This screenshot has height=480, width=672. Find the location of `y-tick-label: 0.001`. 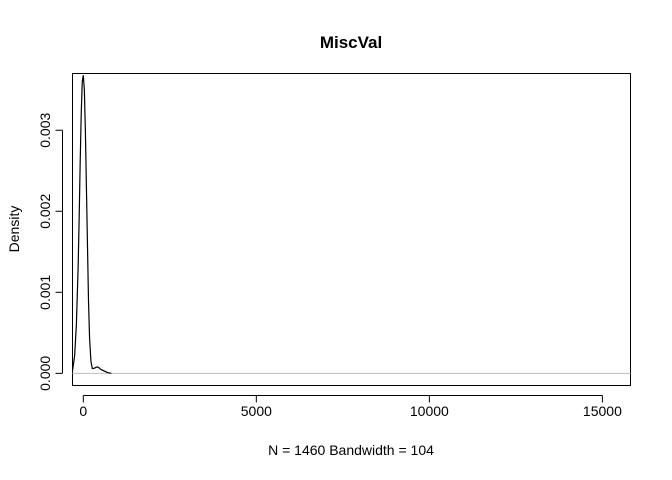

y-tick-label: 0.001 is located at coordinates (45, 292).